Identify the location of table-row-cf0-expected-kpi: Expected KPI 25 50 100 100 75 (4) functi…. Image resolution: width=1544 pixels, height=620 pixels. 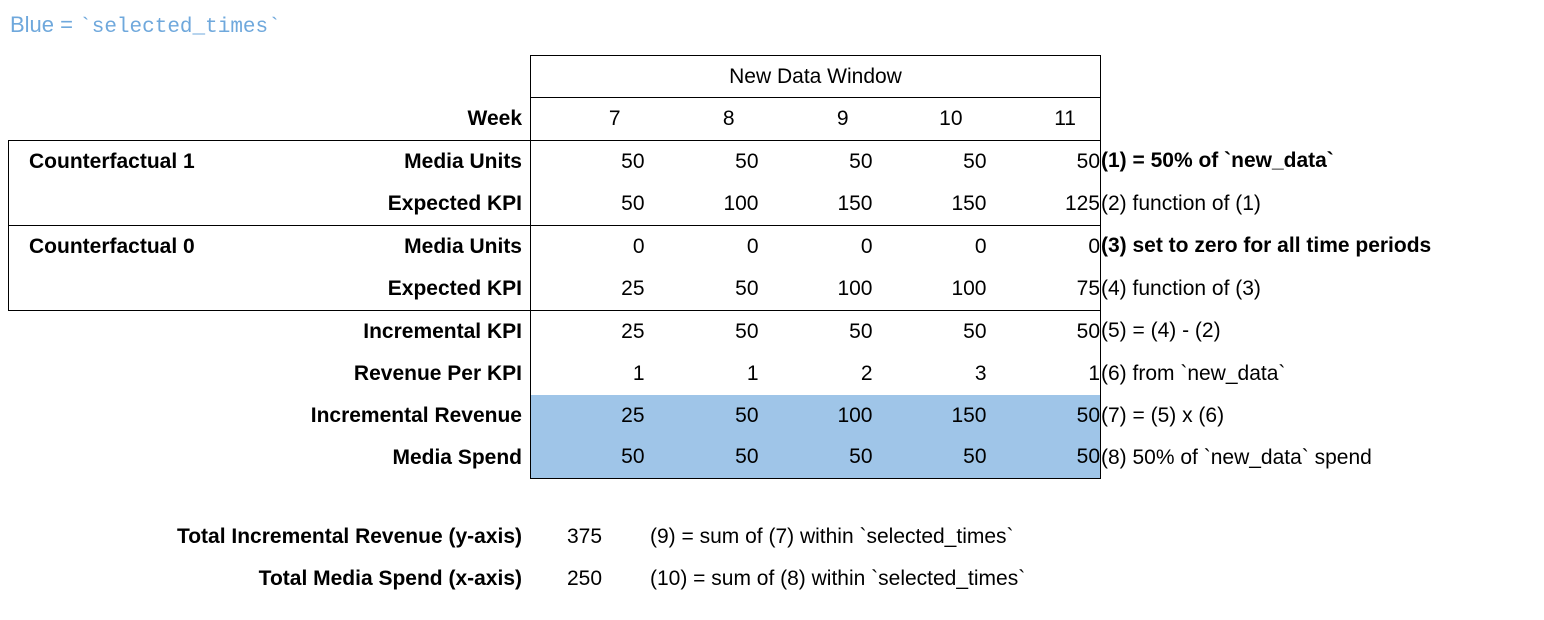
(772, 289).